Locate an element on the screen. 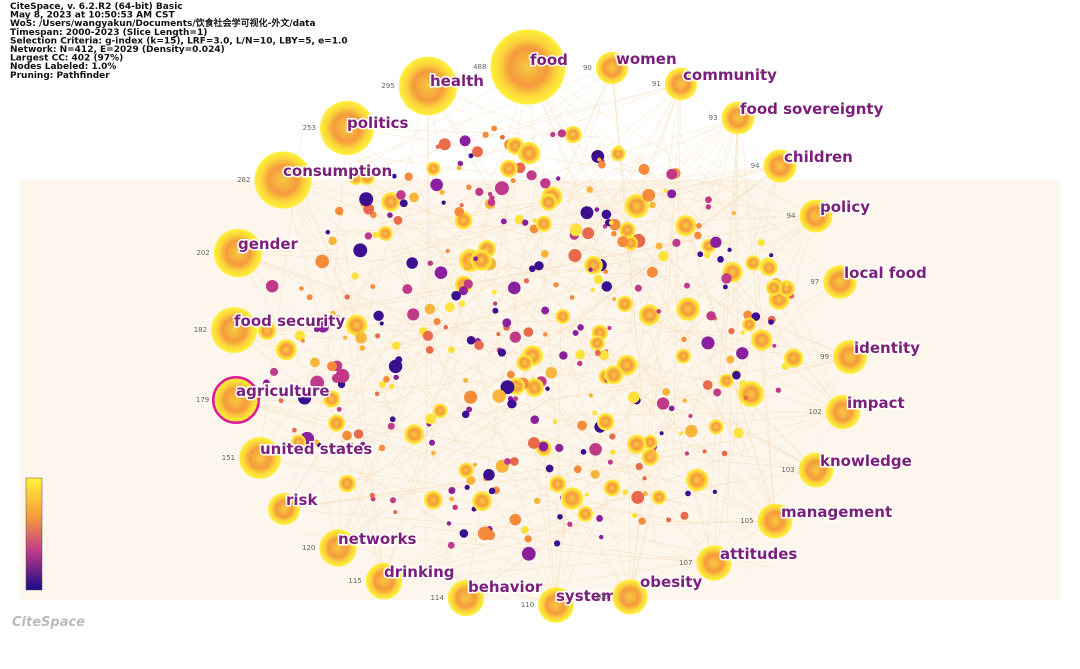 The height and width of the screenshot is (669, 1080). node-count: 103 is located at coordinates (787, 470).